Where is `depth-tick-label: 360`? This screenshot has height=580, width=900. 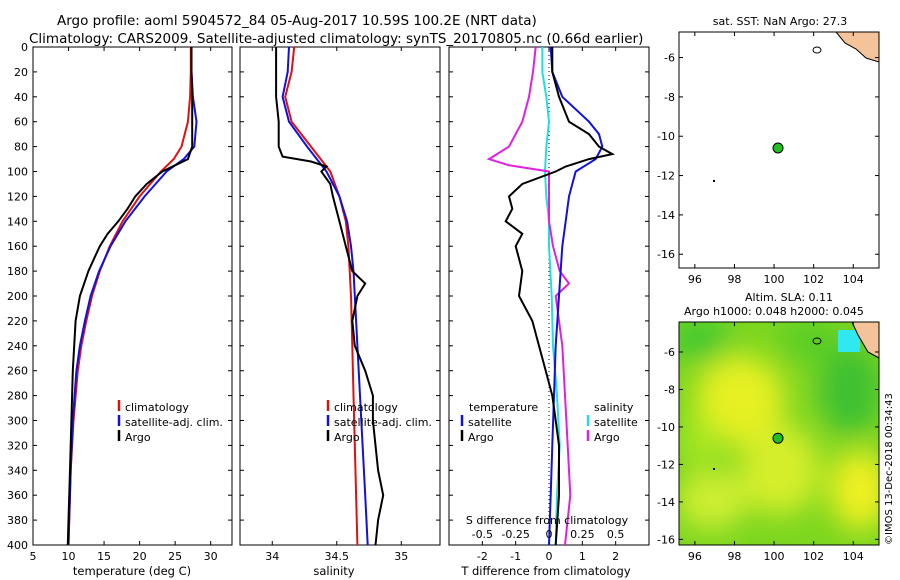
depth-tick-label: 360 is located at coordinates (17, 495).